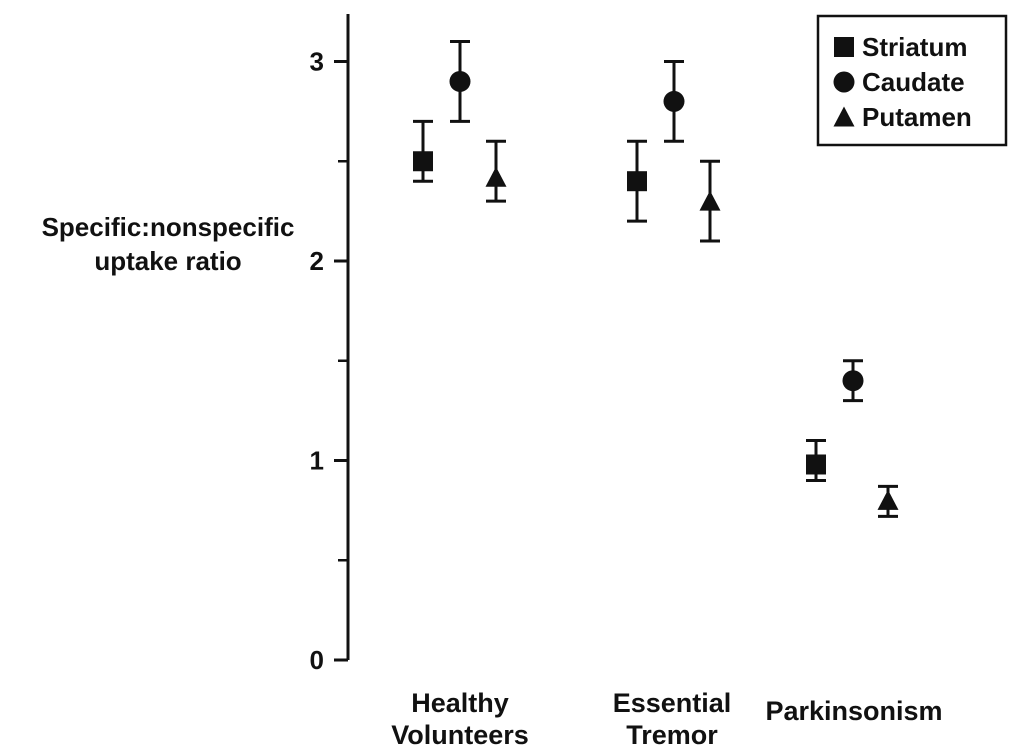 The image size is (1015, 754). I want to click on y-tick-label: 0, so click(317, 660).